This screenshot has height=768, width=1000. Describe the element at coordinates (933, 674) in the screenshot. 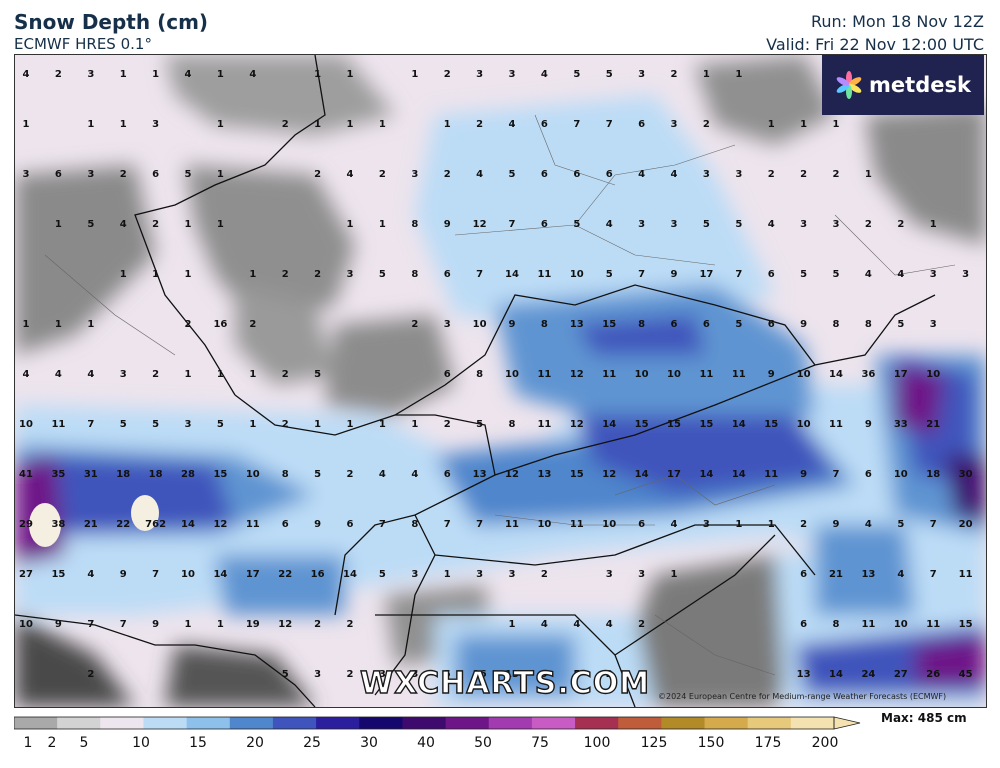

I see `grid-value: 26` at that location.